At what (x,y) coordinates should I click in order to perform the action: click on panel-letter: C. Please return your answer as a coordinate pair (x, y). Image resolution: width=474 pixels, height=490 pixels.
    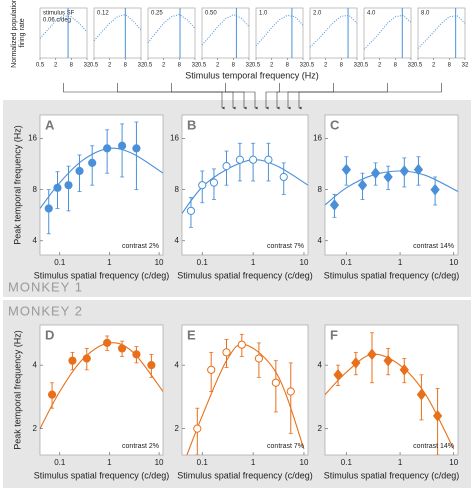
    Looking at the image, I should click on (335, 124).